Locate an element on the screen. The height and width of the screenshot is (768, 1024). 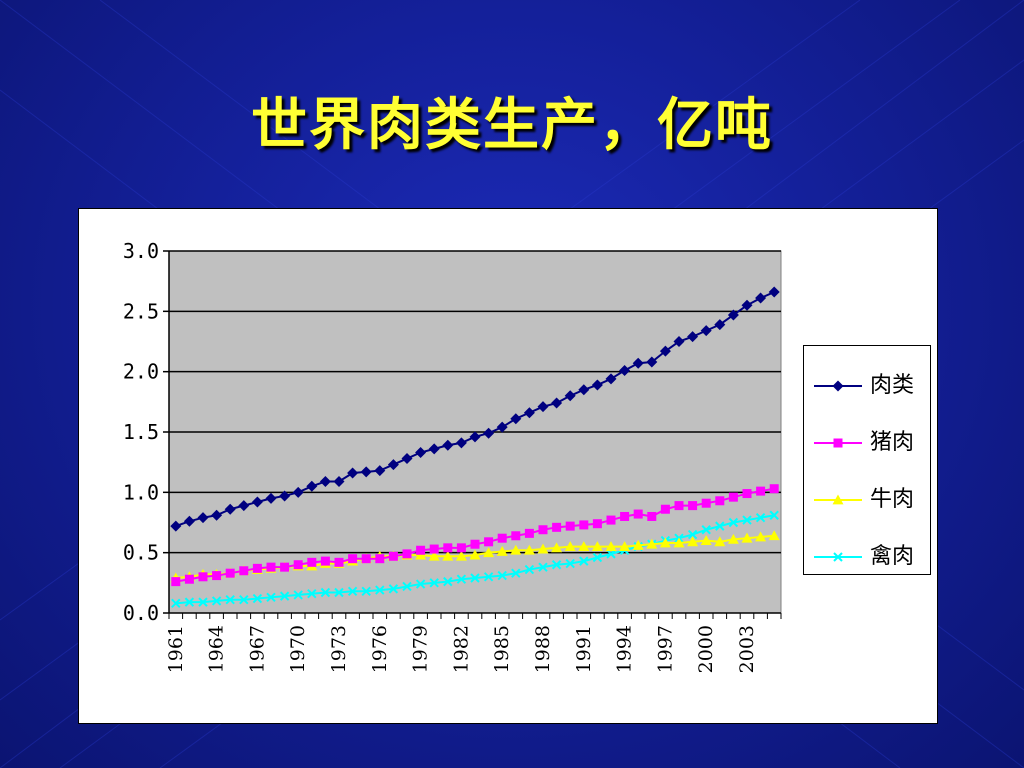
y-tick-label: 1.5 is located at coordinates (141, 432).